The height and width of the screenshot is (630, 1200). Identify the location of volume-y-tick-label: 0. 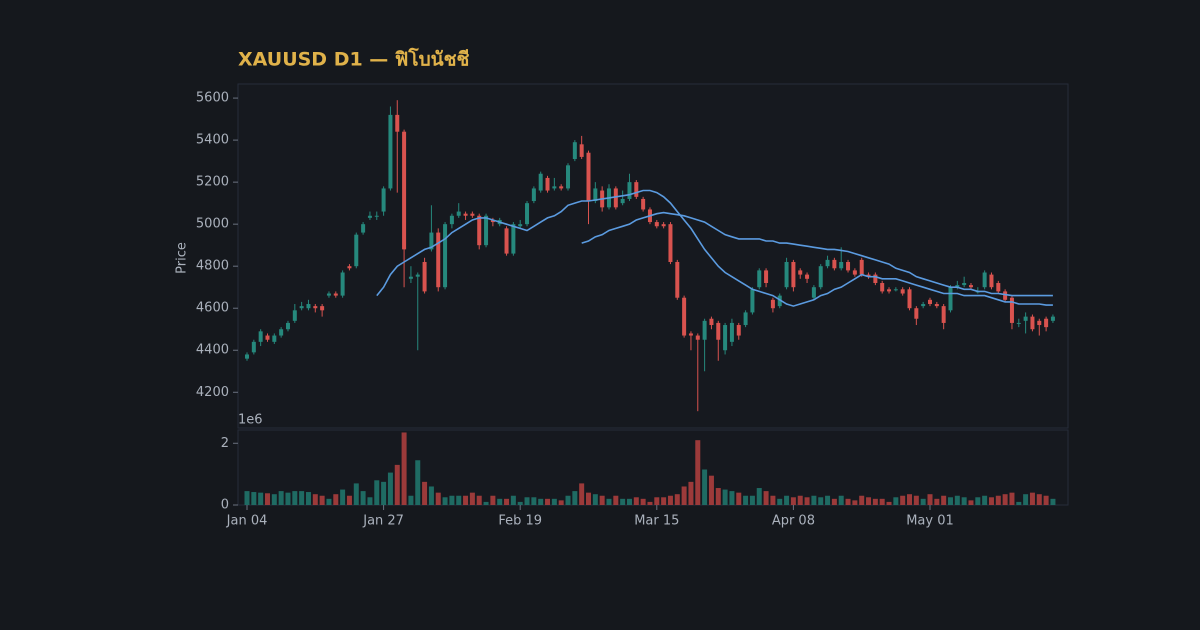
(225, 505).